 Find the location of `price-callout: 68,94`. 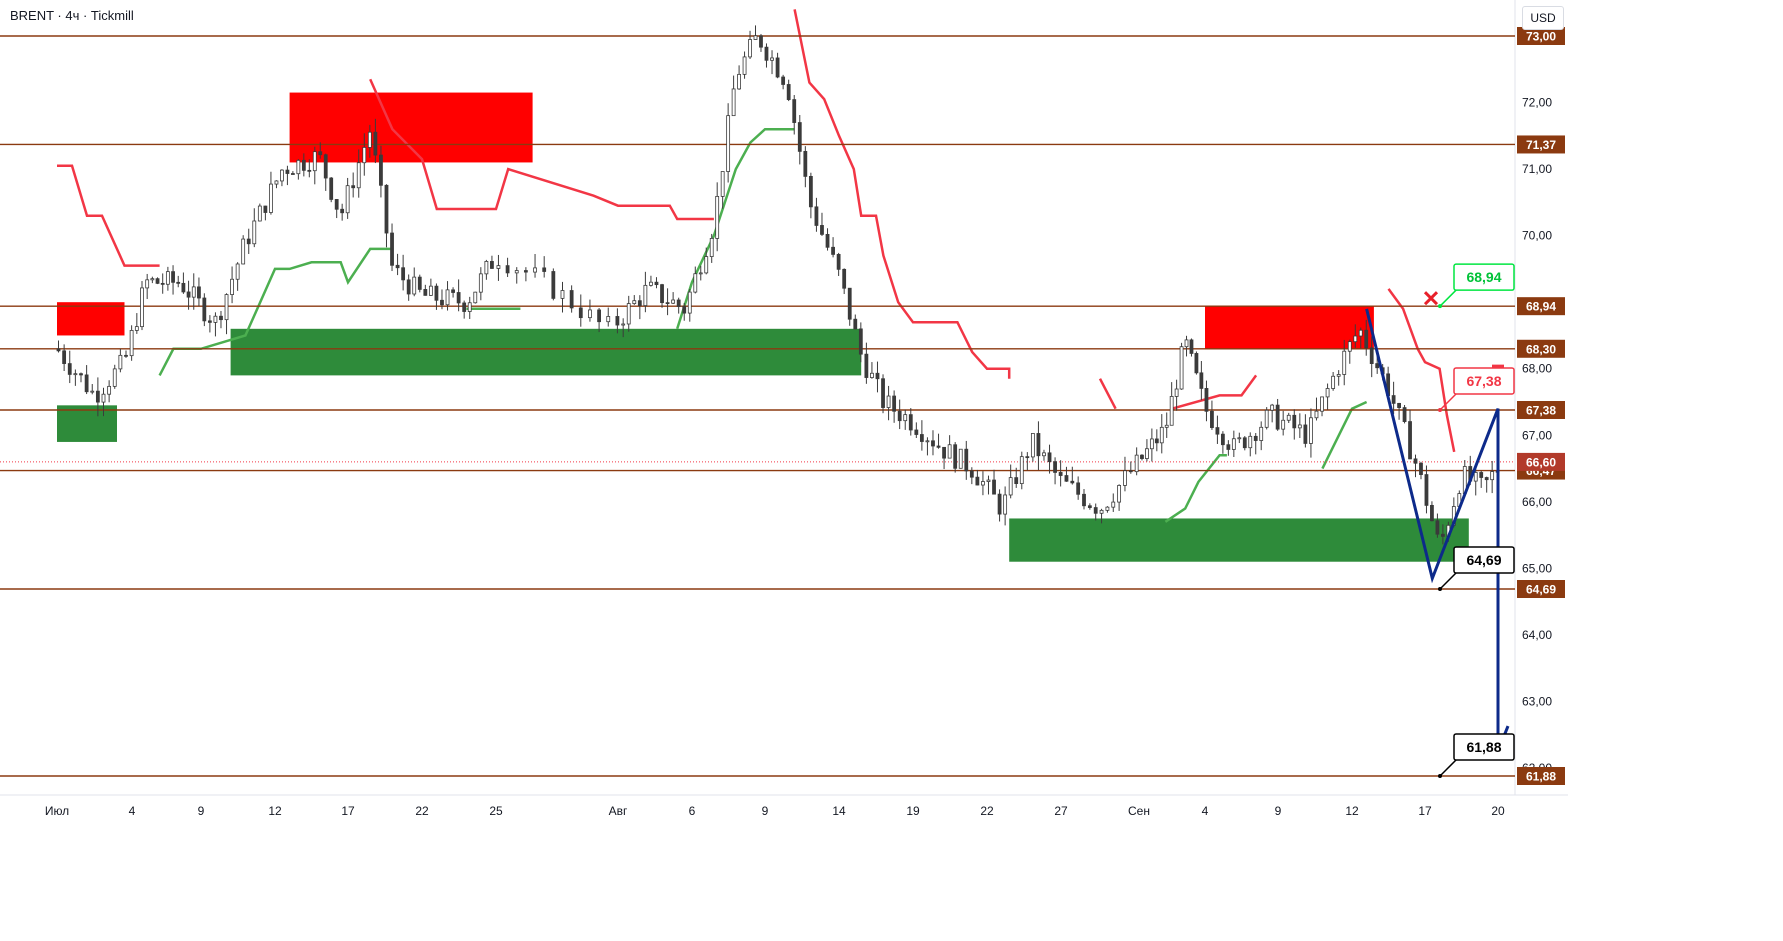

price-callout: 68,94 is located at coordinates (1476, 286).